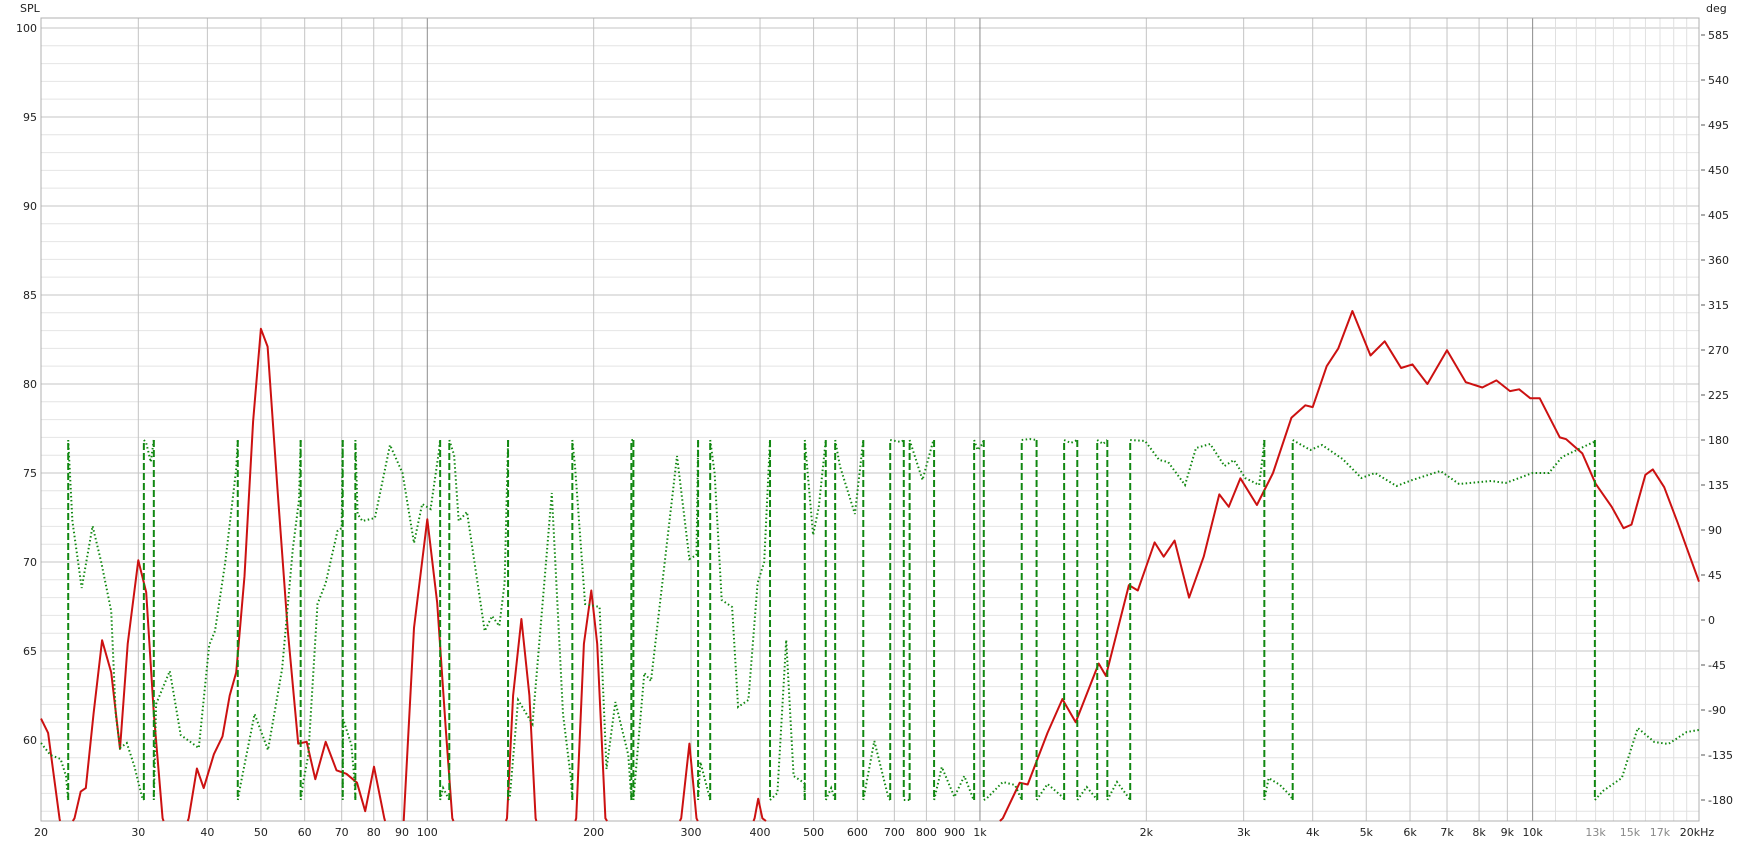  What do you see at coordinates (1720, 800) in the screenshot?
I see `y2-tick-label: -180` at bounding box center [1720, 800].